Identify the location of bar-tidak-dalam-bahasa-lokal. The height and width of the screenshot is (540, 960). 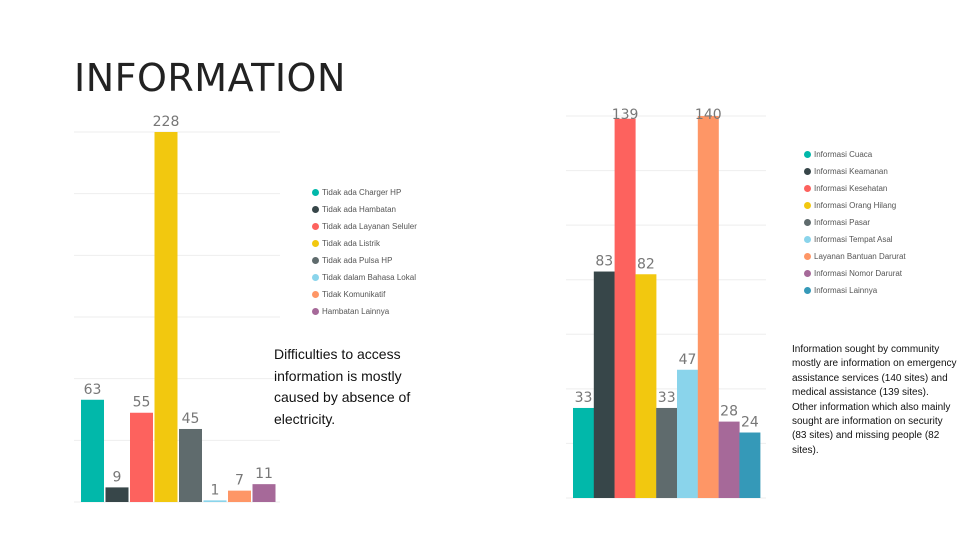
(215, 501).